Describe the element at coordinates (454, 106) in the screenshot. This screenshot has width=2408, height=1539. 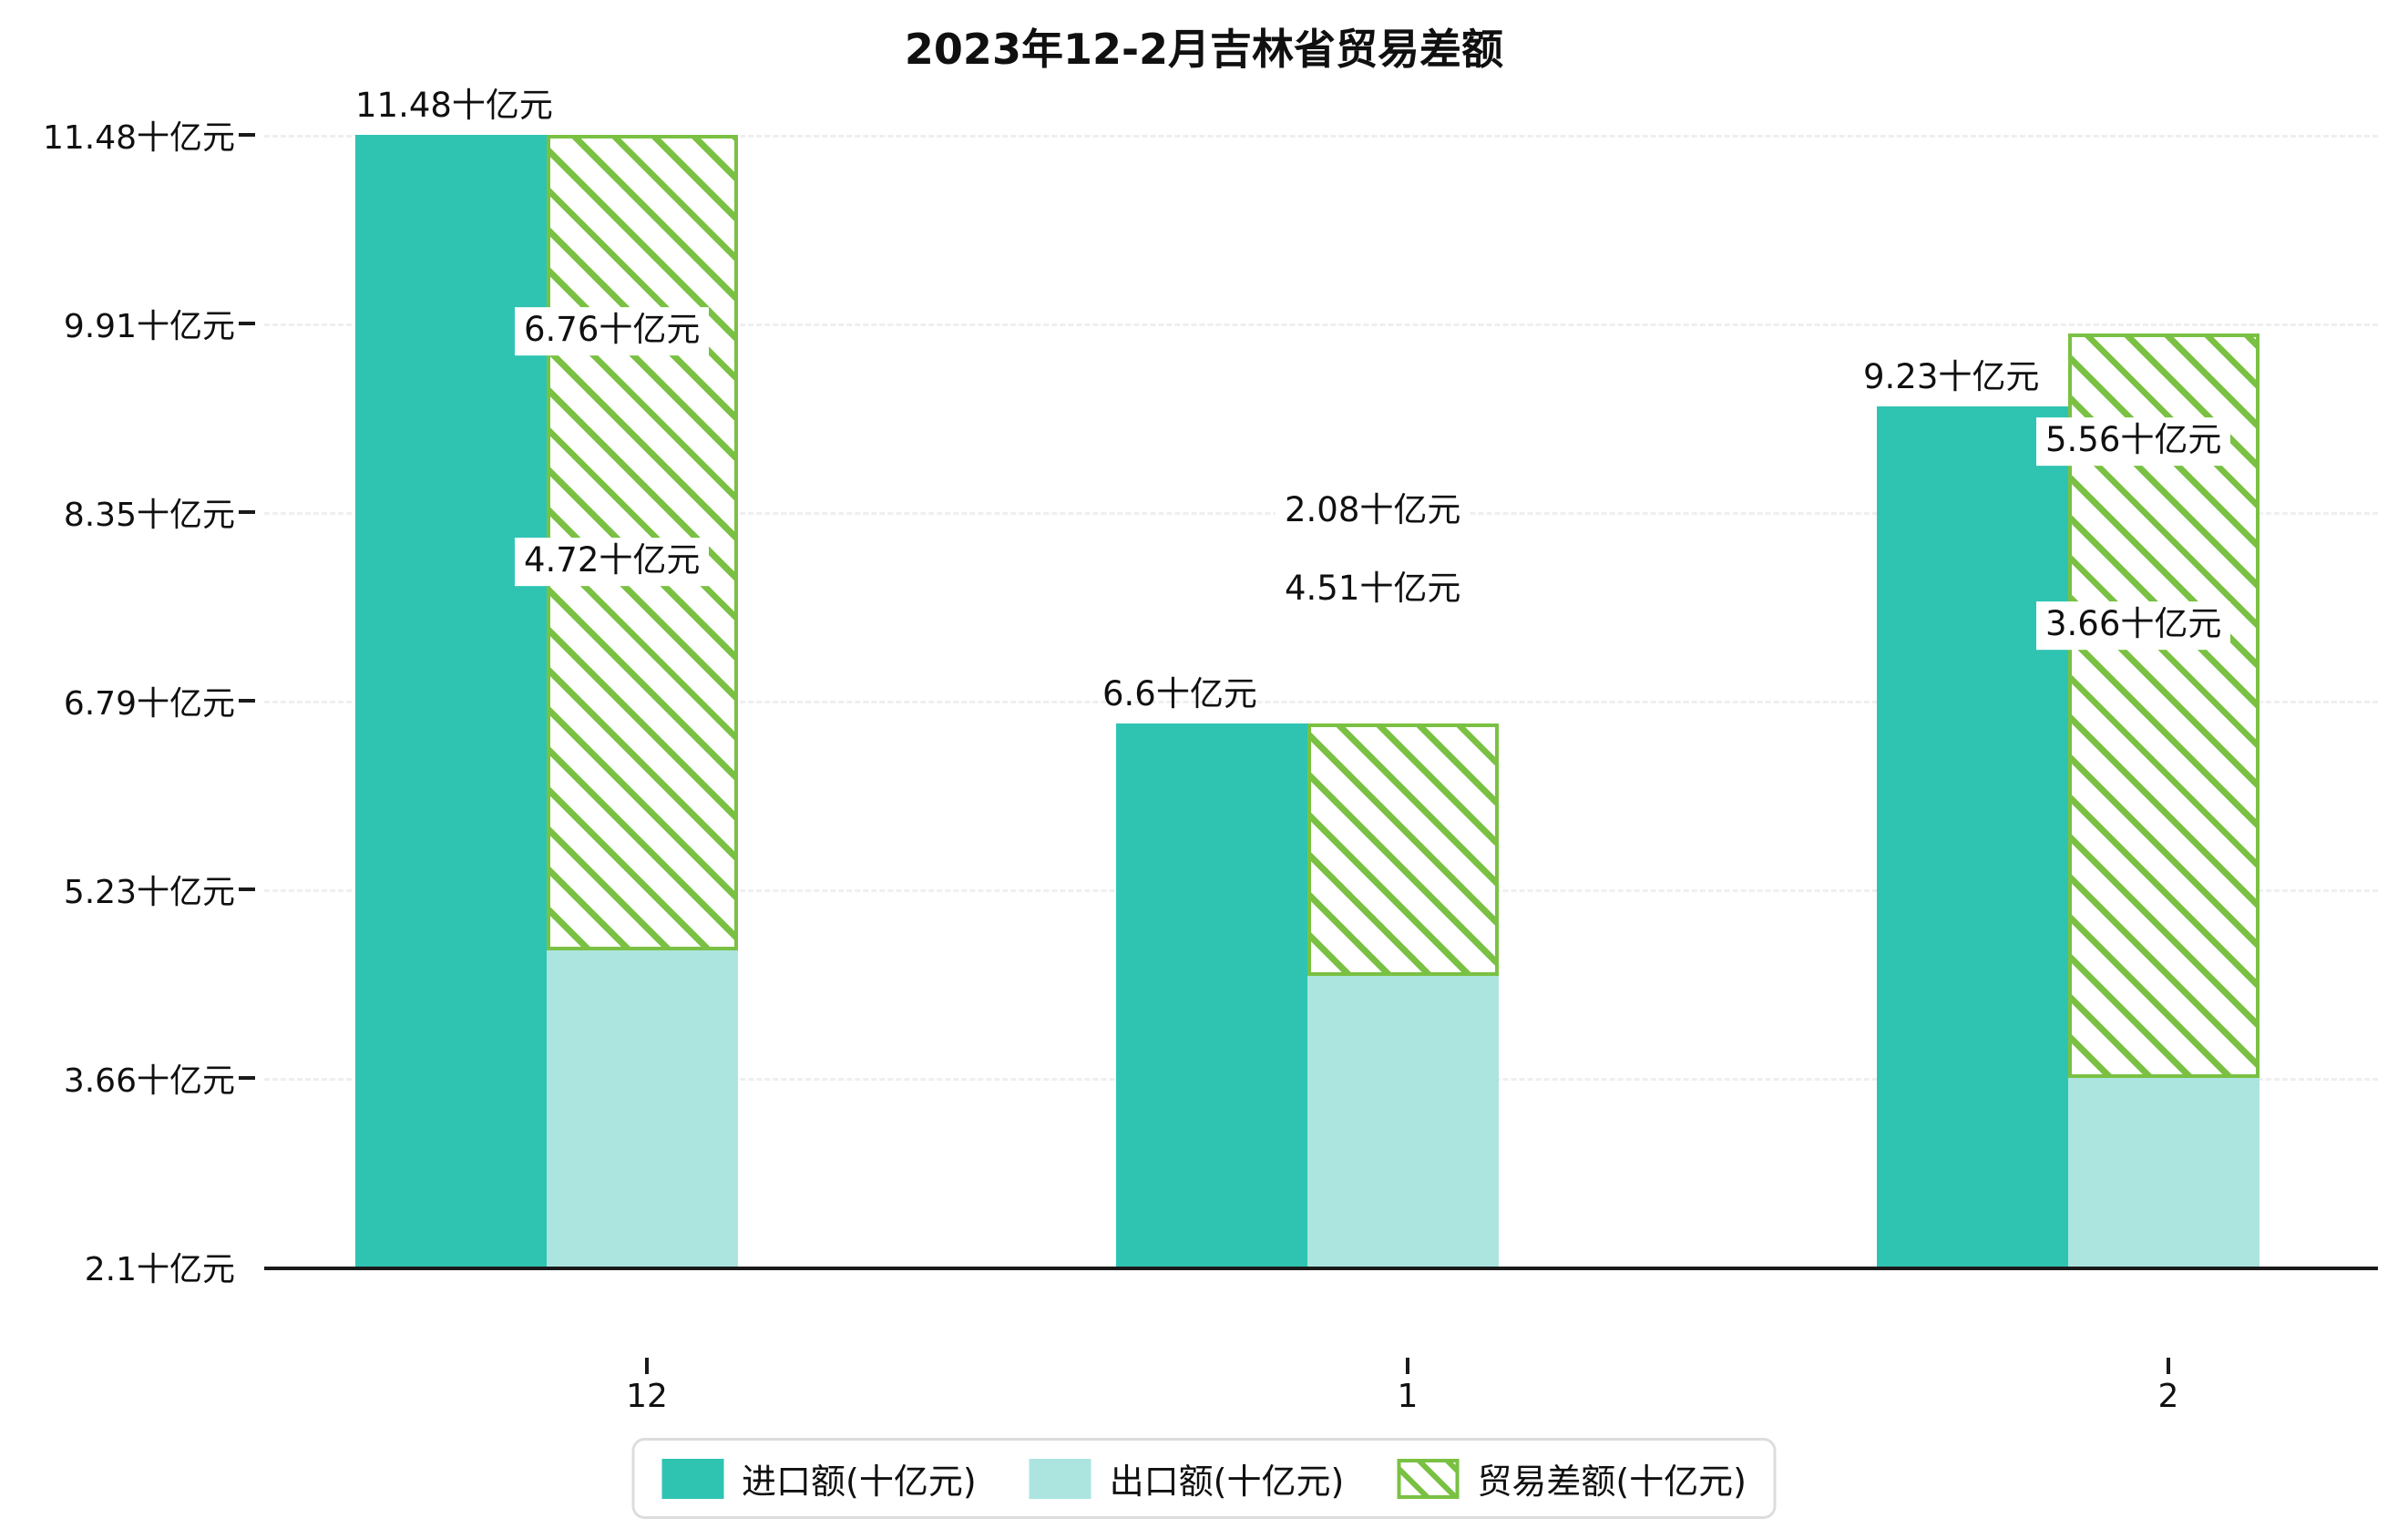
I see `bar-label-import-12: 11.48十亿元` at that location.